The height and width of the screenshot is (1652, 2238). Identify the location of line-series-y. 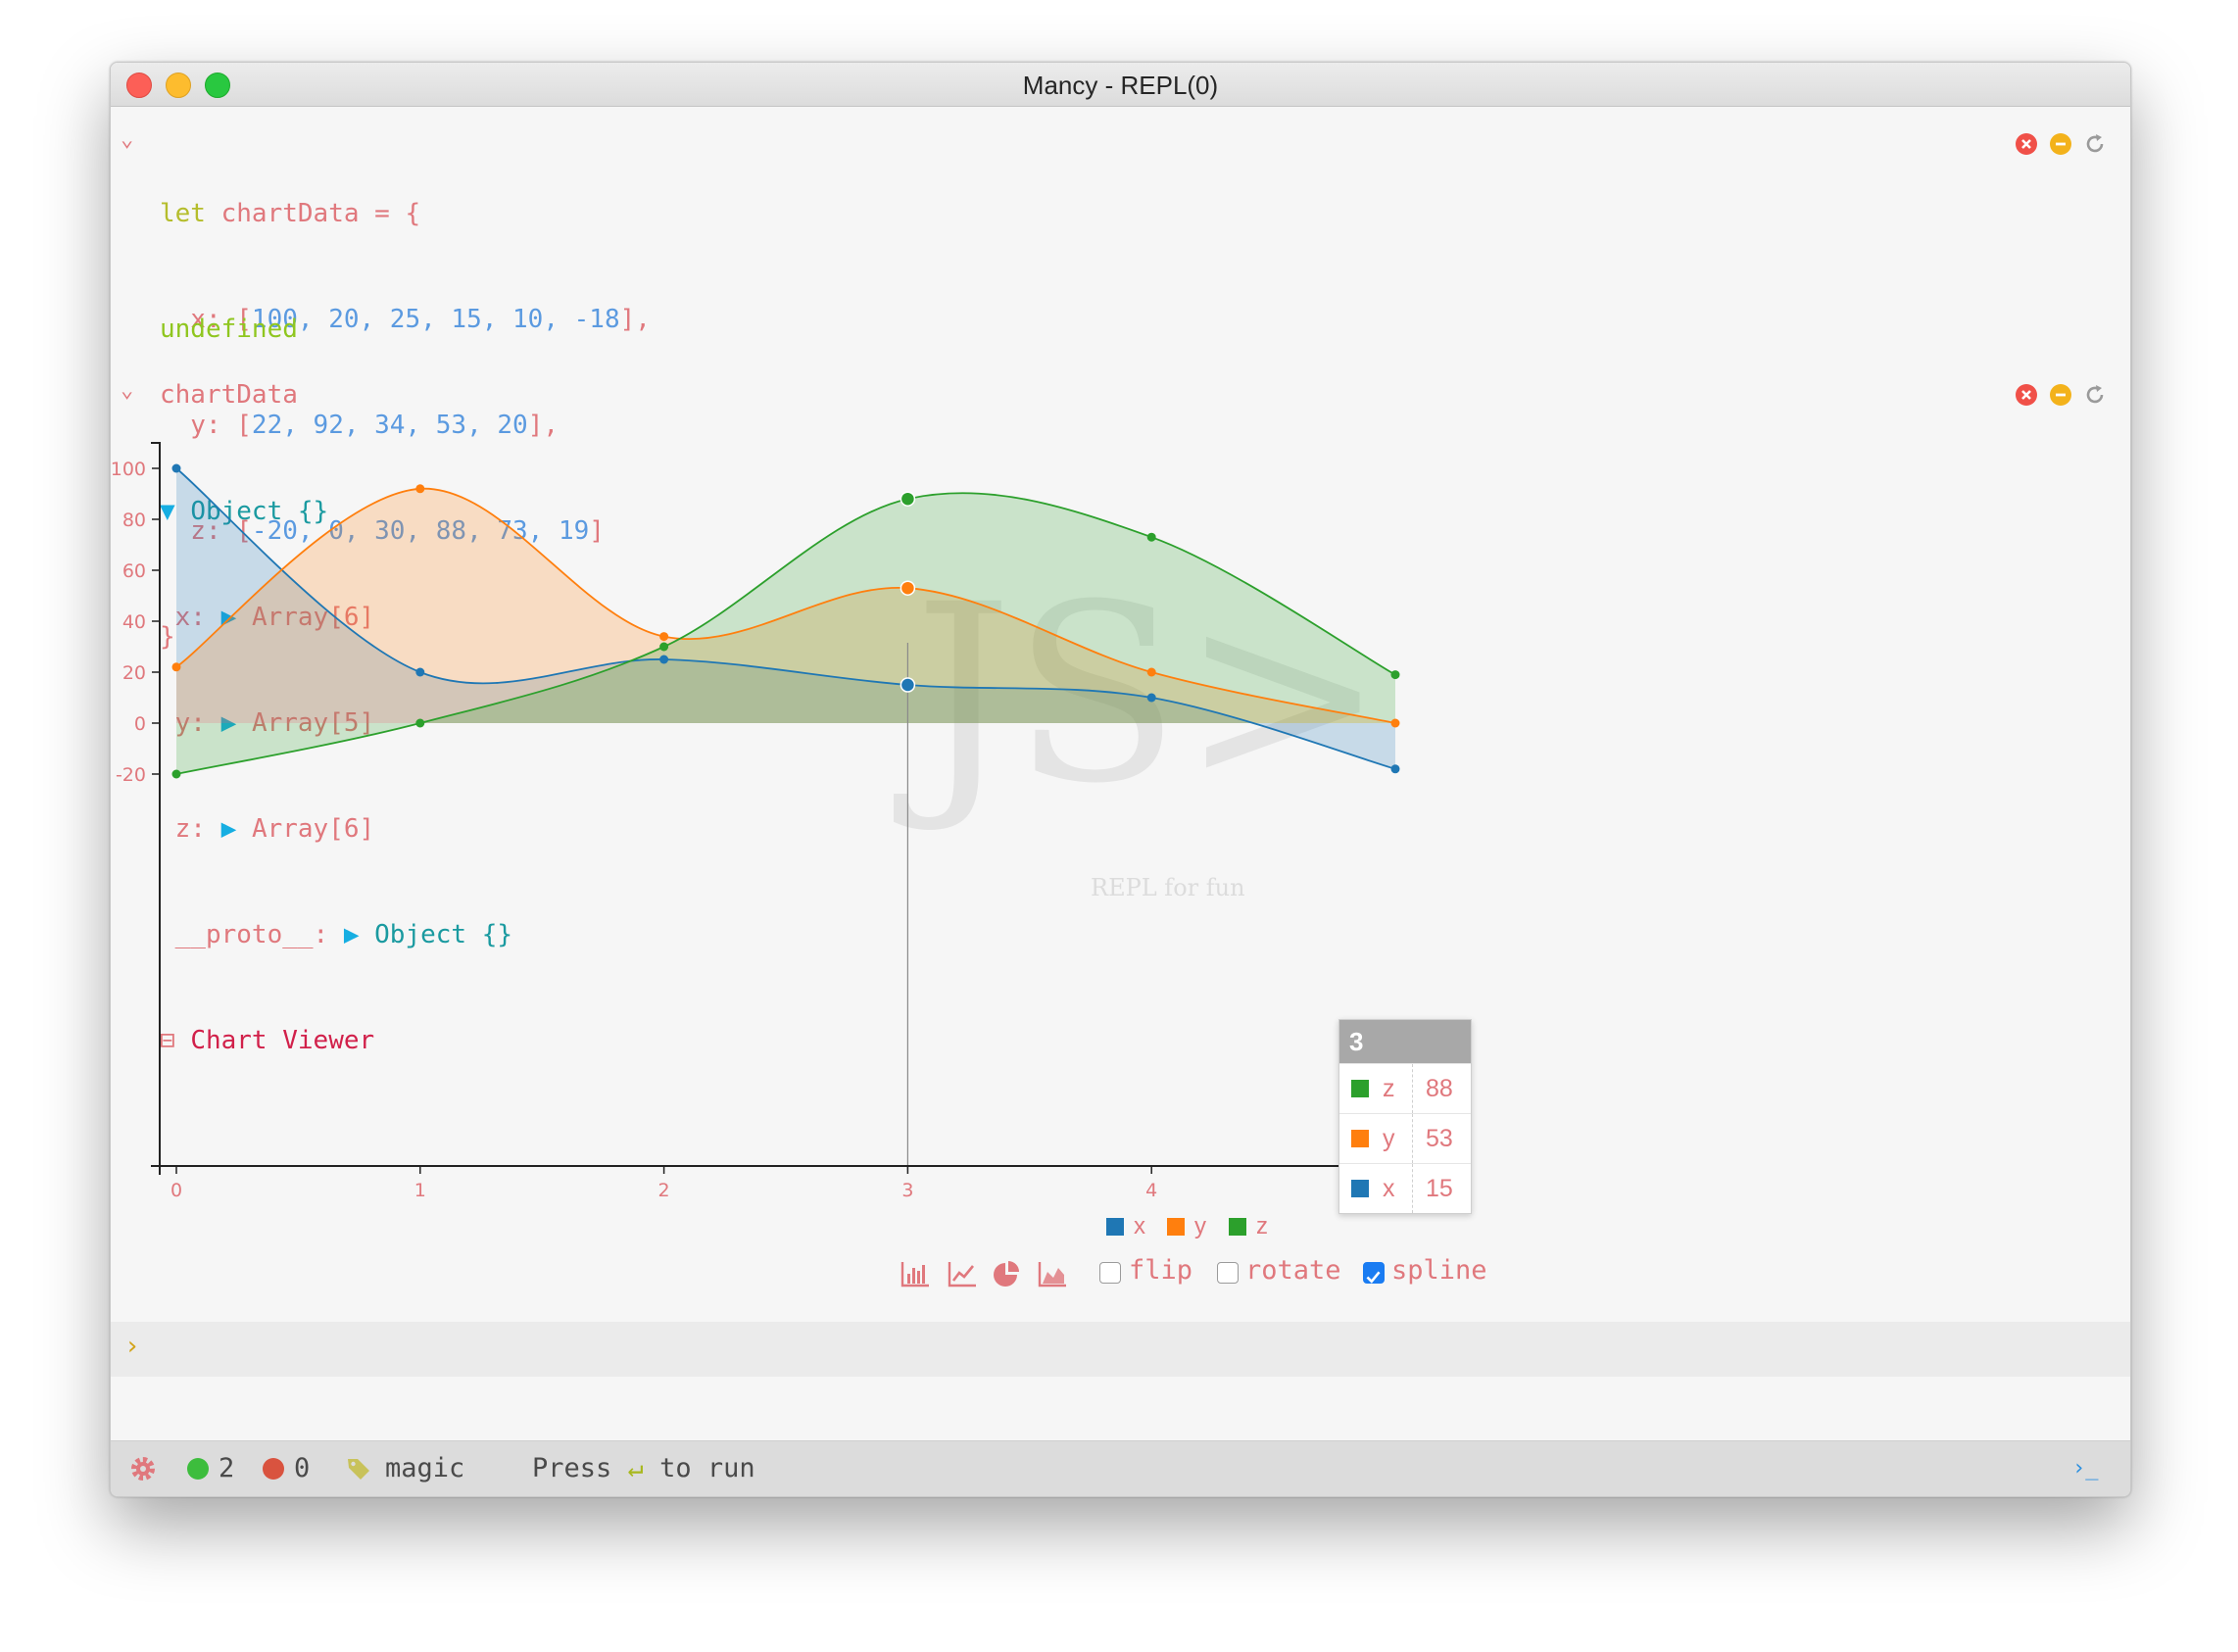
(786, 605).